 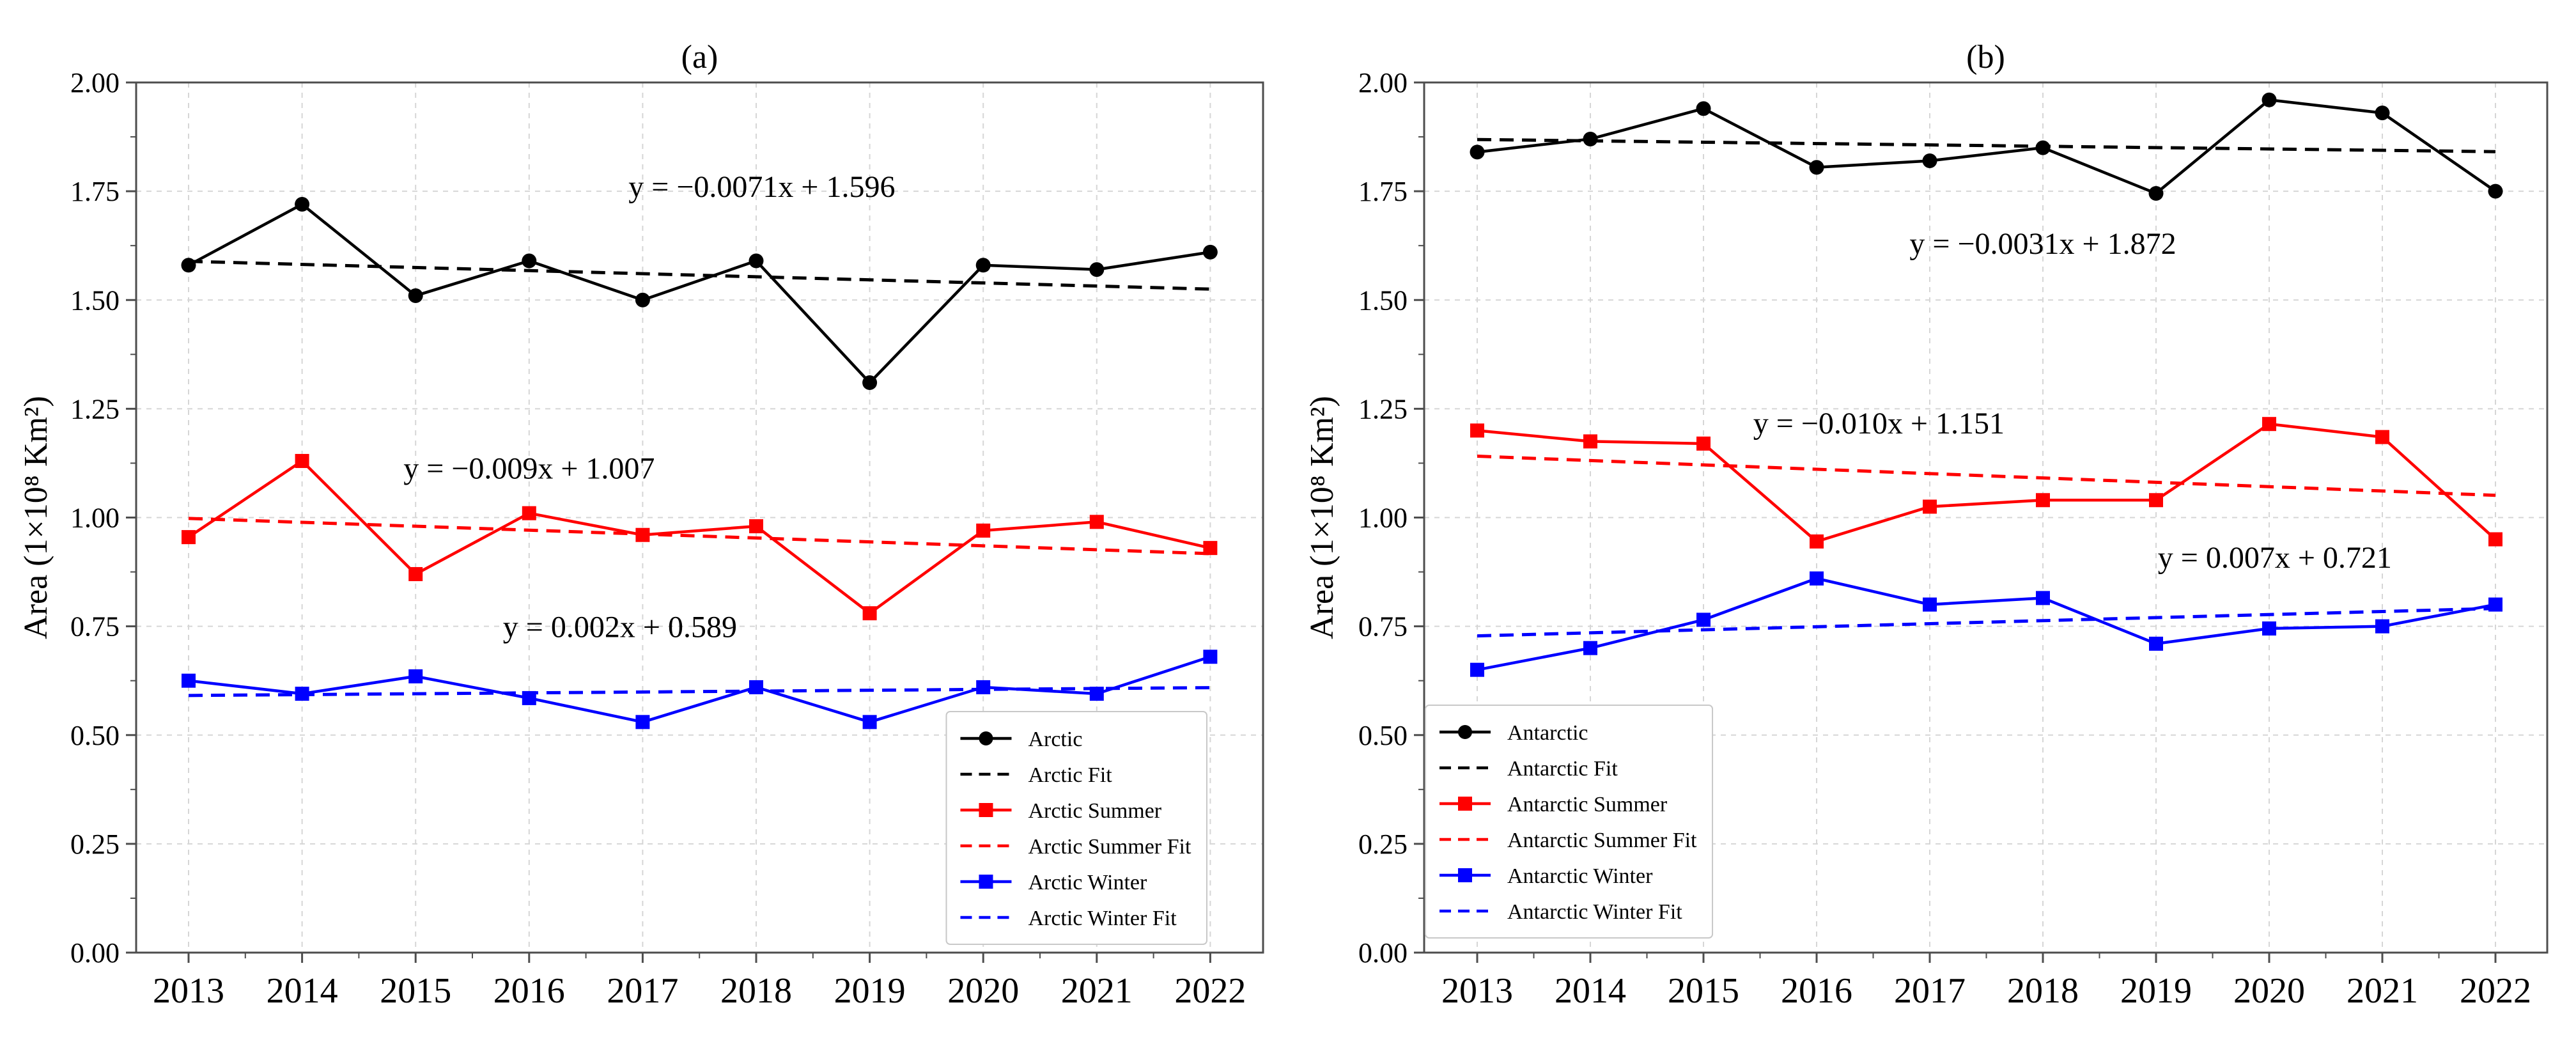 What do you see at coordinates (415, 295) in the screenshot?
I see `arctic-point-2015` at bounding box center [415, 295].